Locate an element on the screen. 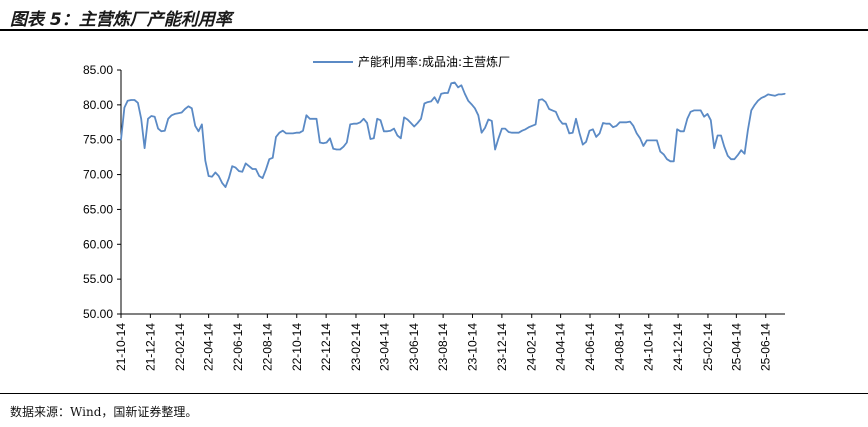 This screenshot has height=427, width=868. x-tick-label: 21-12-14 is located at coordinates (150, 347).